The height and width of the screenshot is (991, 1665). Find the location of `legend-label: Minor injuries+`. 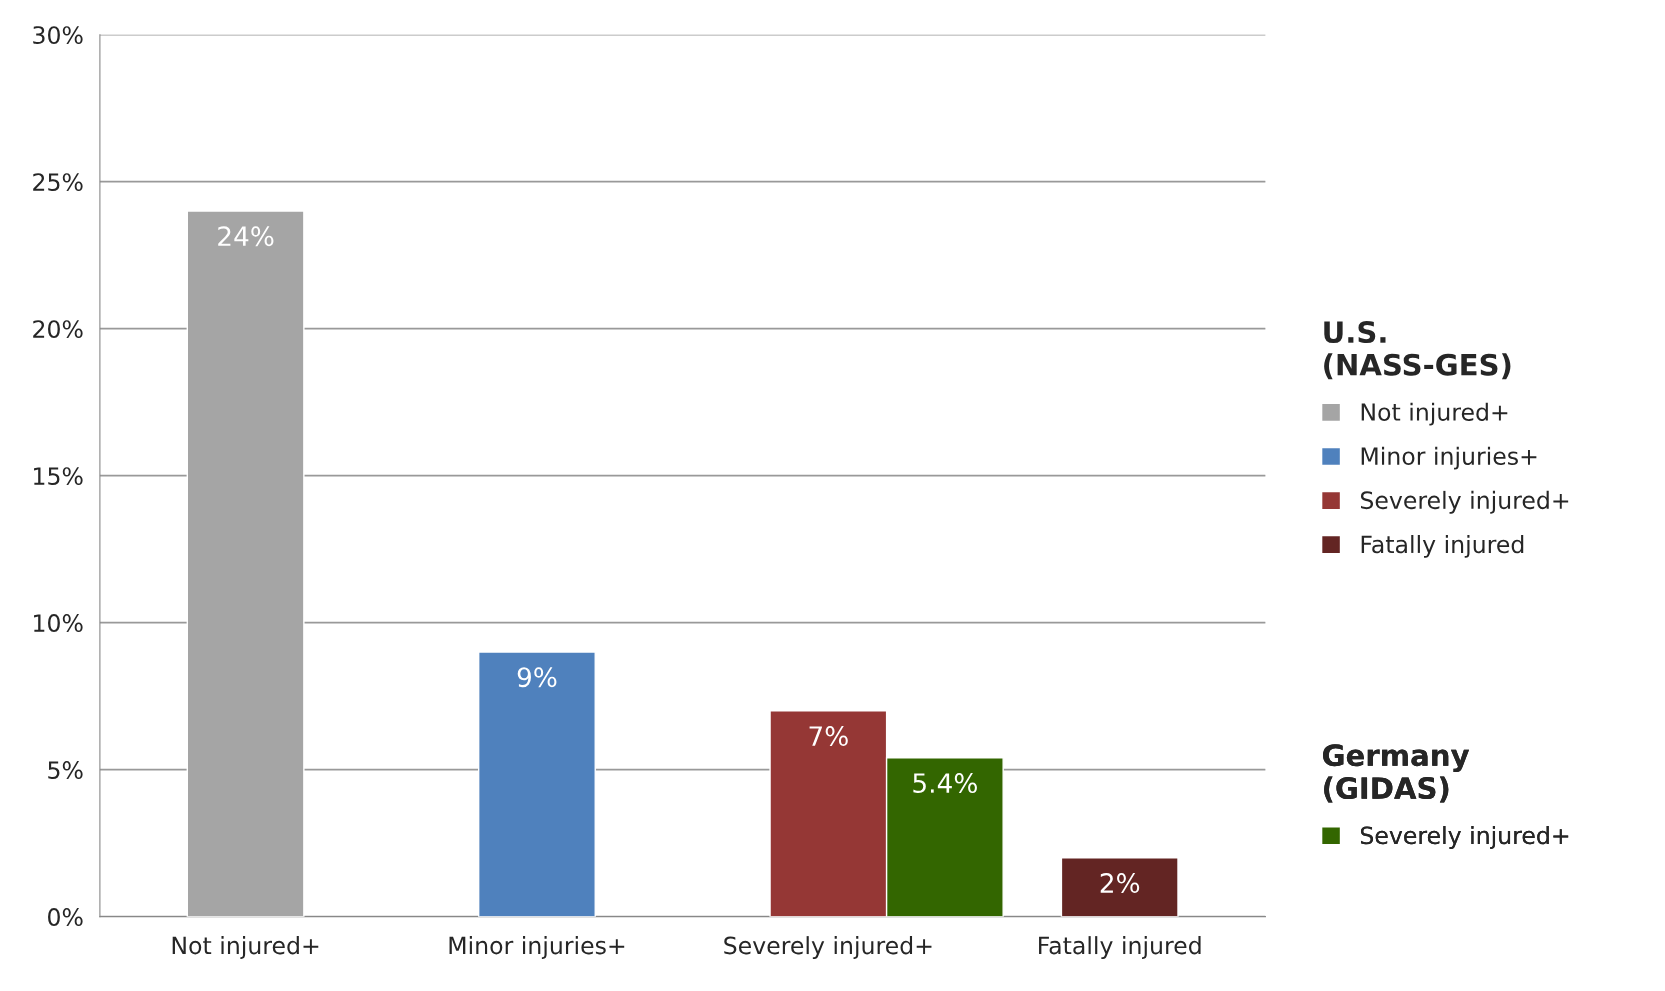

legend-label: Minor injuries+ is located at coordinates (1449, 458).